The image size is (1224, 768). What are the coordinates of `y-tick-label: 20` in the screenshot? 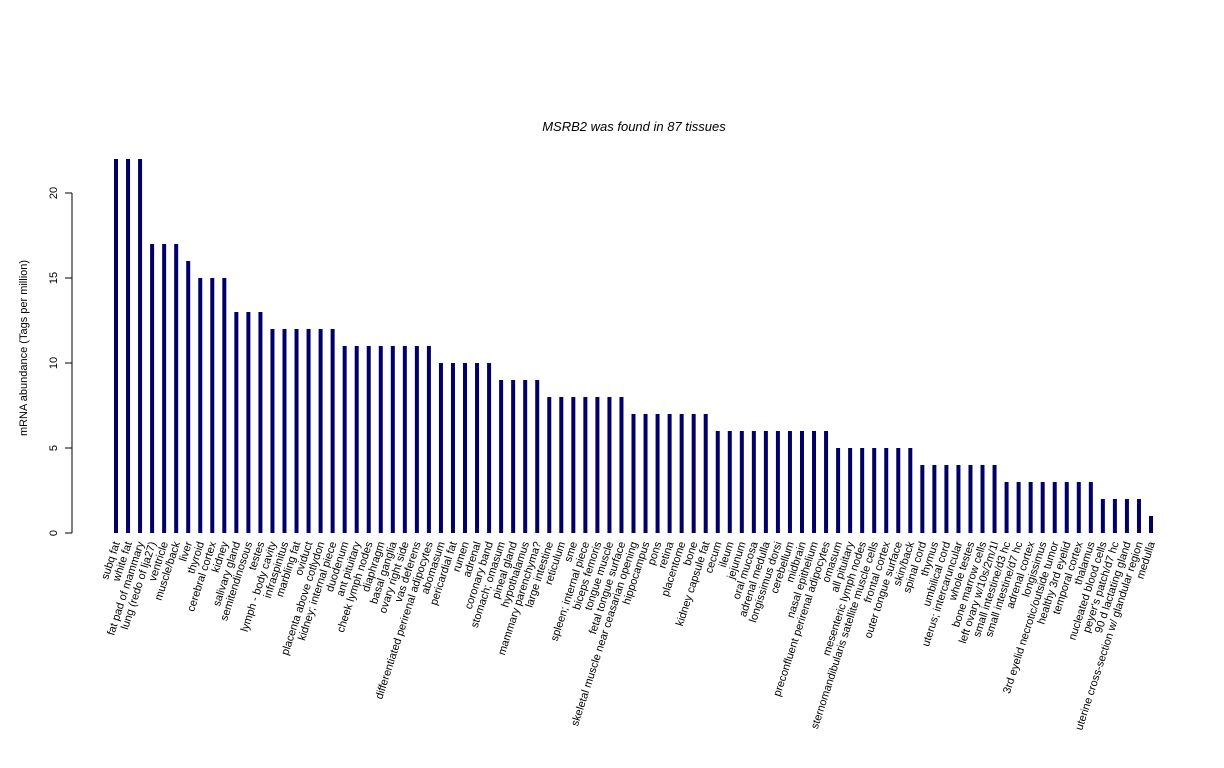 It's located at (54, 193).